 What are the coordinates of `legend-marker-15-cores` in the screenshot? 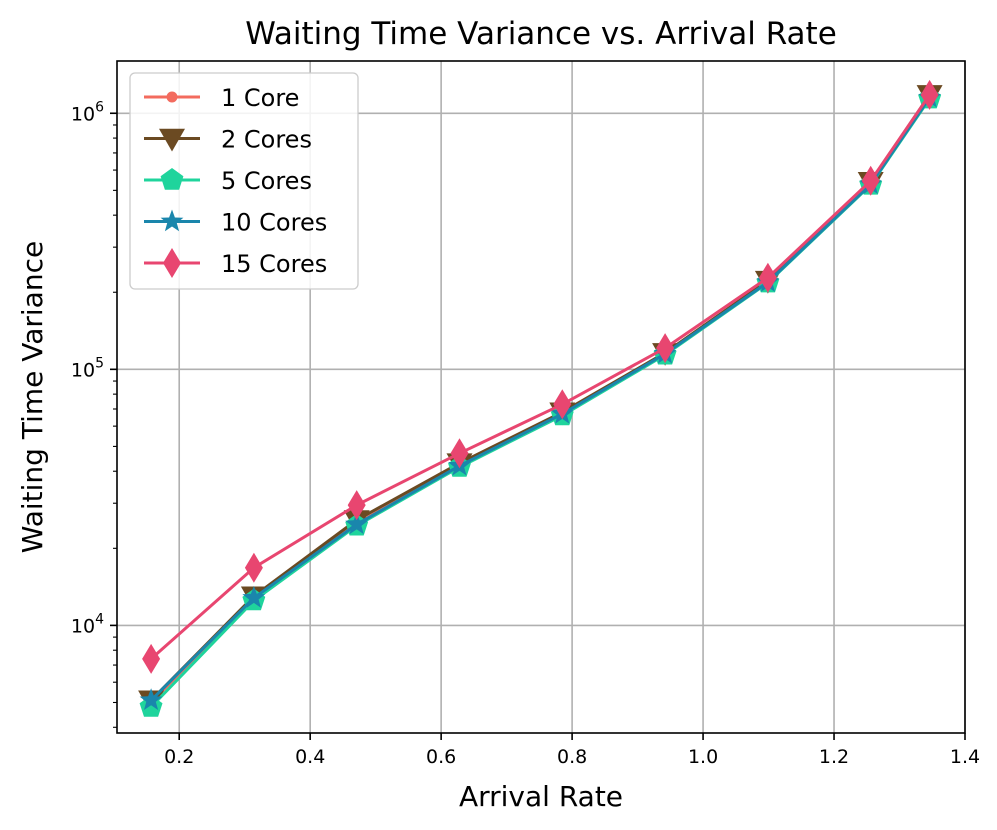 It's located at (172, 263).